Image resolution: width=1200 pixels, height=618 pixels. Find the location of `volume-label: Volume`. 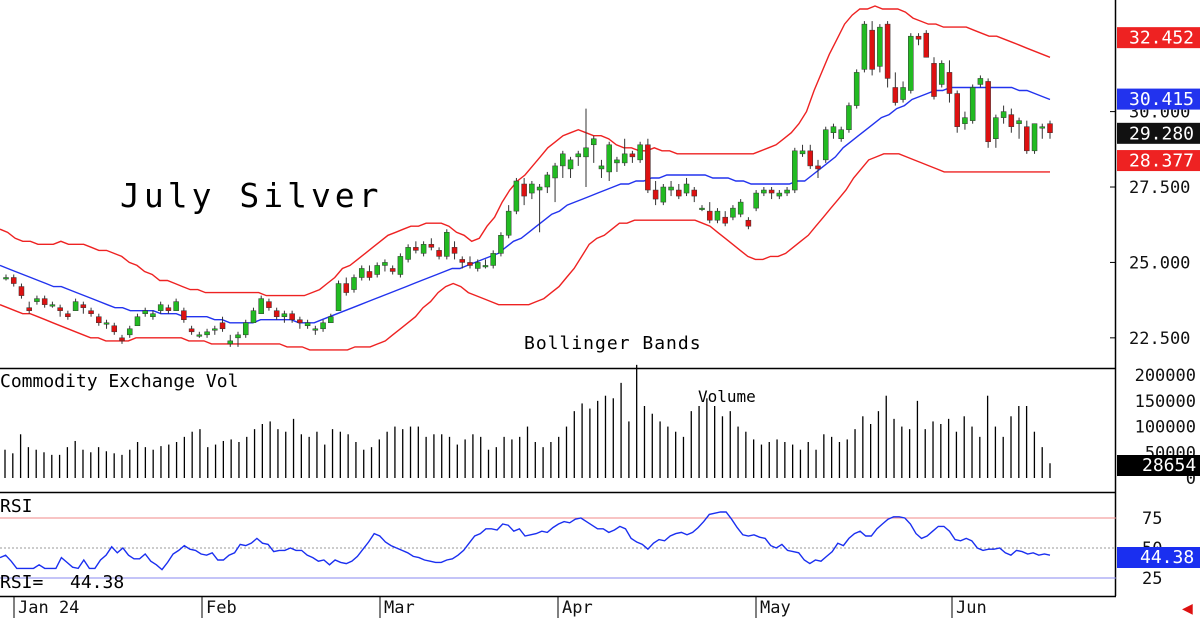

volume-label: Volume is located at coordinates (727, 396).